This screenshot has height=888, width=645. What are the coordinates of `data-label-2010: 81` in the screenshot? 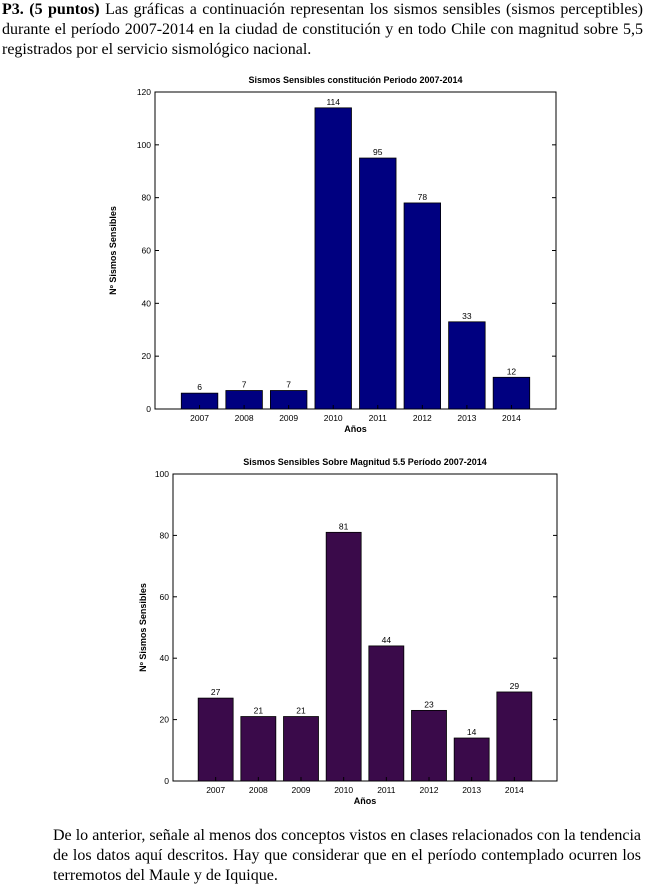 It's located at (344, 526).